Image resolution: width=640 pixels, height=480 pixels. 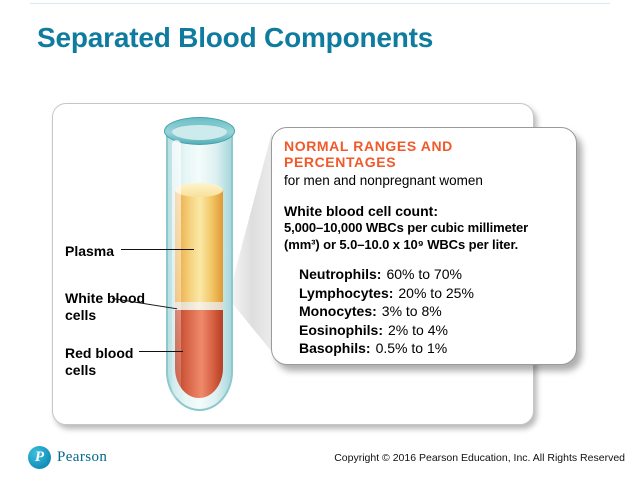 What do you see at coordinates (105, 306) in the screenshot?
I see `white-blood-cells-label: White blood cells` at bounding box center [105, 306].